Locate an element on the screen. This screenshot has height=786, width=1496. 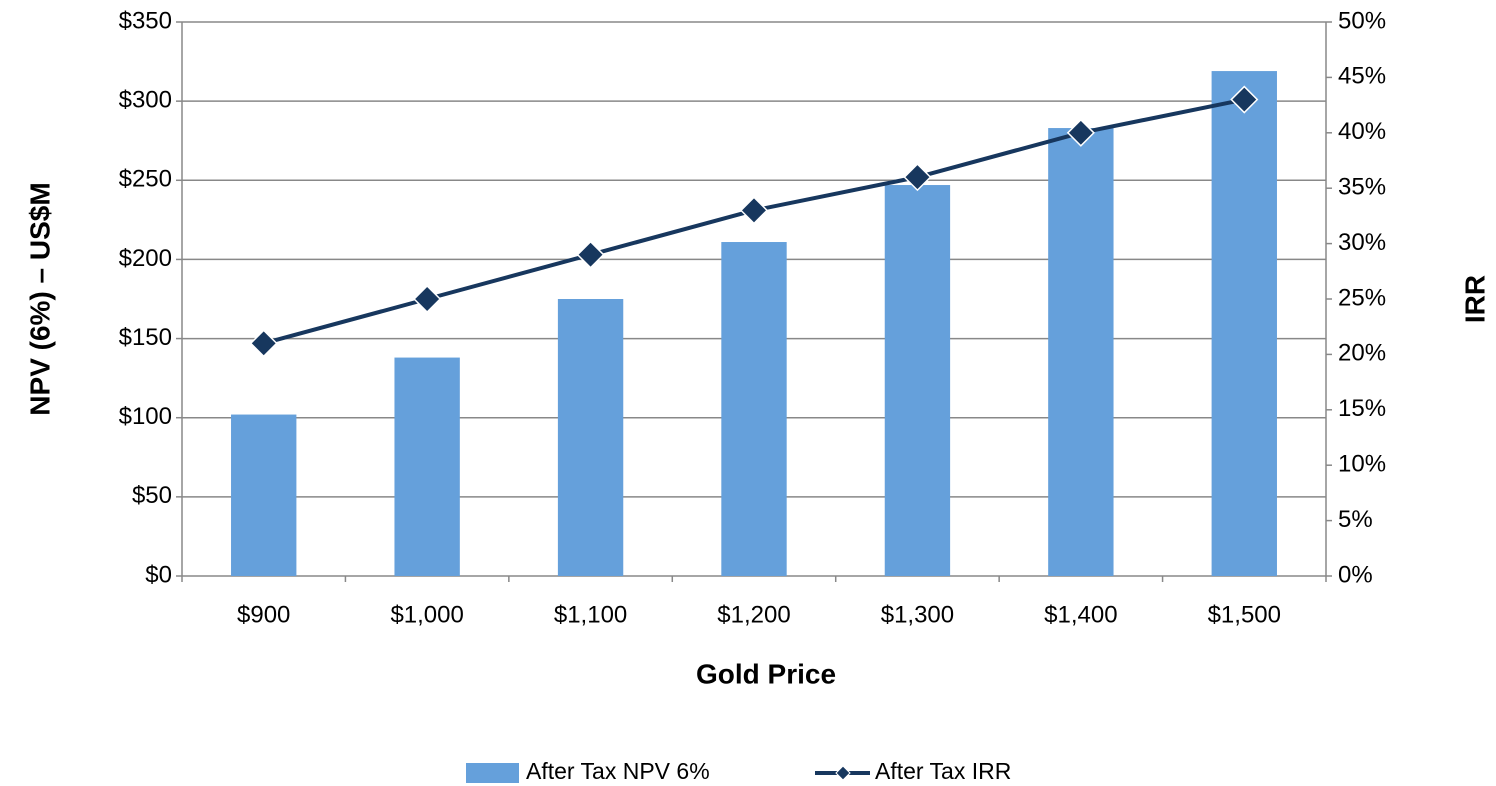
y-axis-title: NPV (6%) – US$M is located at coordinates (39, 298).